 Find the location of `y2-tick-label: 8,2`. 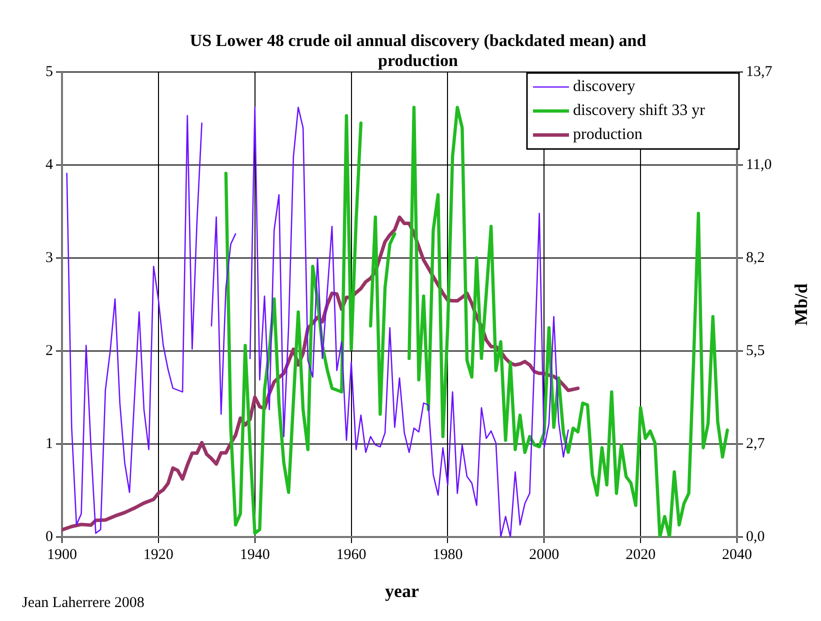

y2-tick-label: 8,2 is located at coordinates (755, 258).